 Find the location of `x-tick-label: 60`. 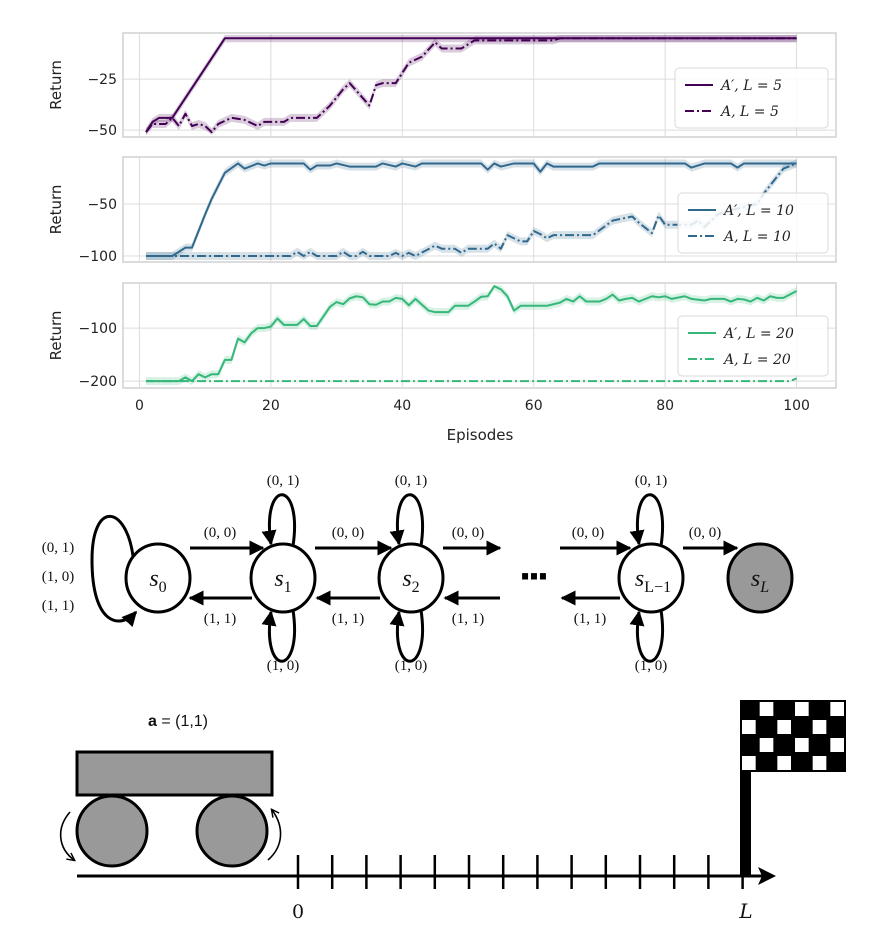

x-tick-label: 60 is located at coordinates (534, 406).